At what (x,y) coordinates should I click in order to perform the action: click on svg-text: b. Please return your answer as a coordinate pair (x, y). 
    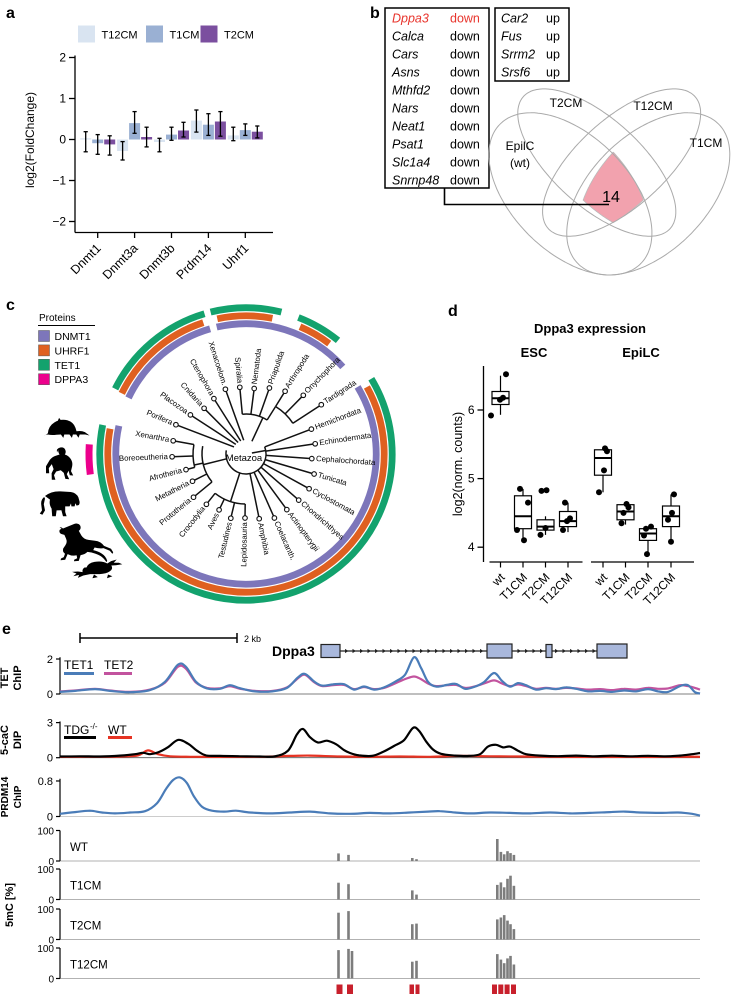
    Looking at the image, I should click on (375, 13).